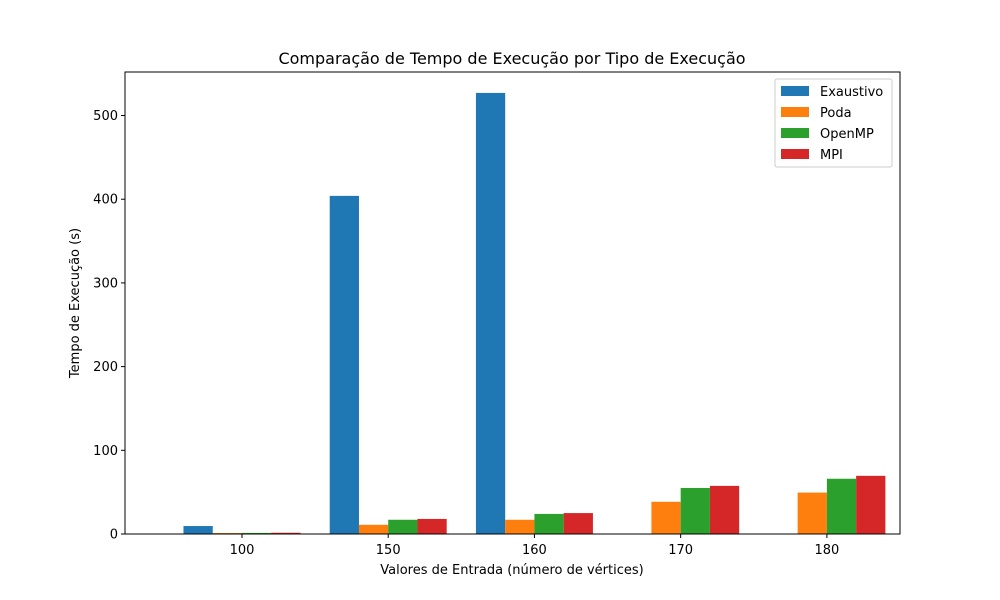  I want to click on legend: Exaustivo Poda OpenMP MPI, so click(833, 123).